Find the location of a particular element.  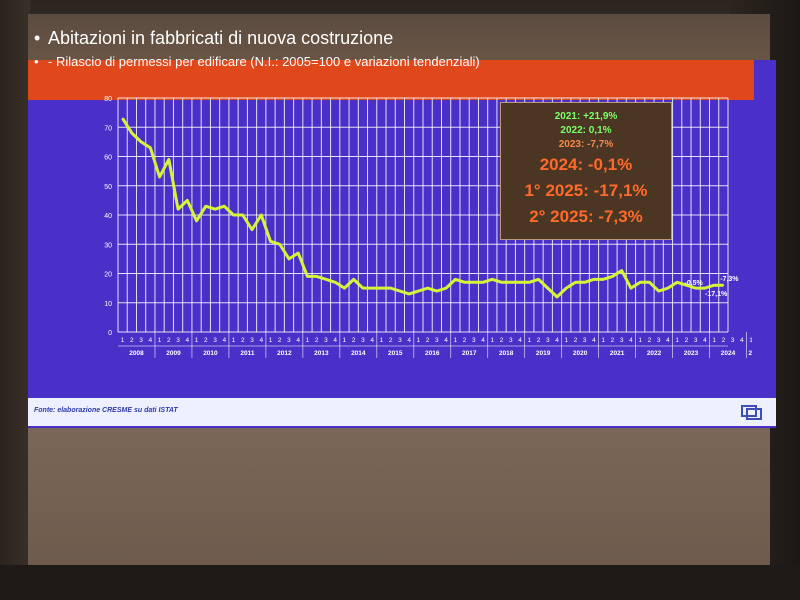

year-tick-label: 2013 is located at coordinates (321, 353).